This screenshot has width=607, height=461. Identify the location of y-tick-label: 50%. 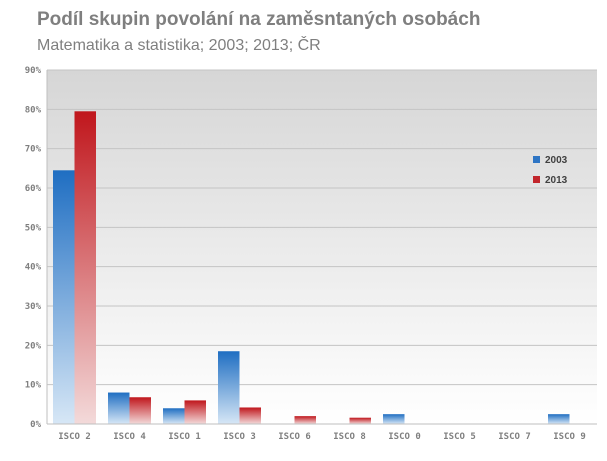
(33, 228).